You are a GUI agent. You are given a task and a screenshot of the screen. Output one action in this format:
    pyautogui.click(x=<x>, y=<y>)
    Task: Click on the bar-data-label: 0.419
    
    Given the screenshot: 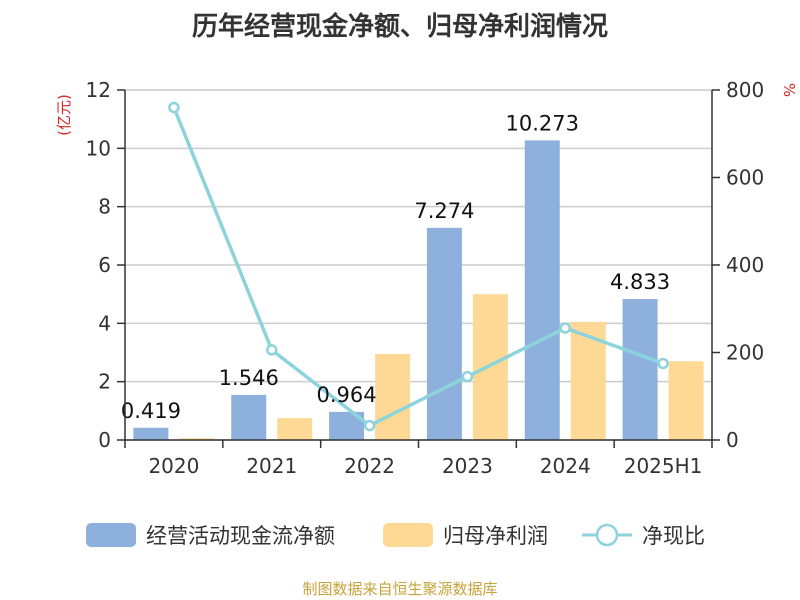 What is the action you would take?
    pyautogui.click(x=151, y=411)
    